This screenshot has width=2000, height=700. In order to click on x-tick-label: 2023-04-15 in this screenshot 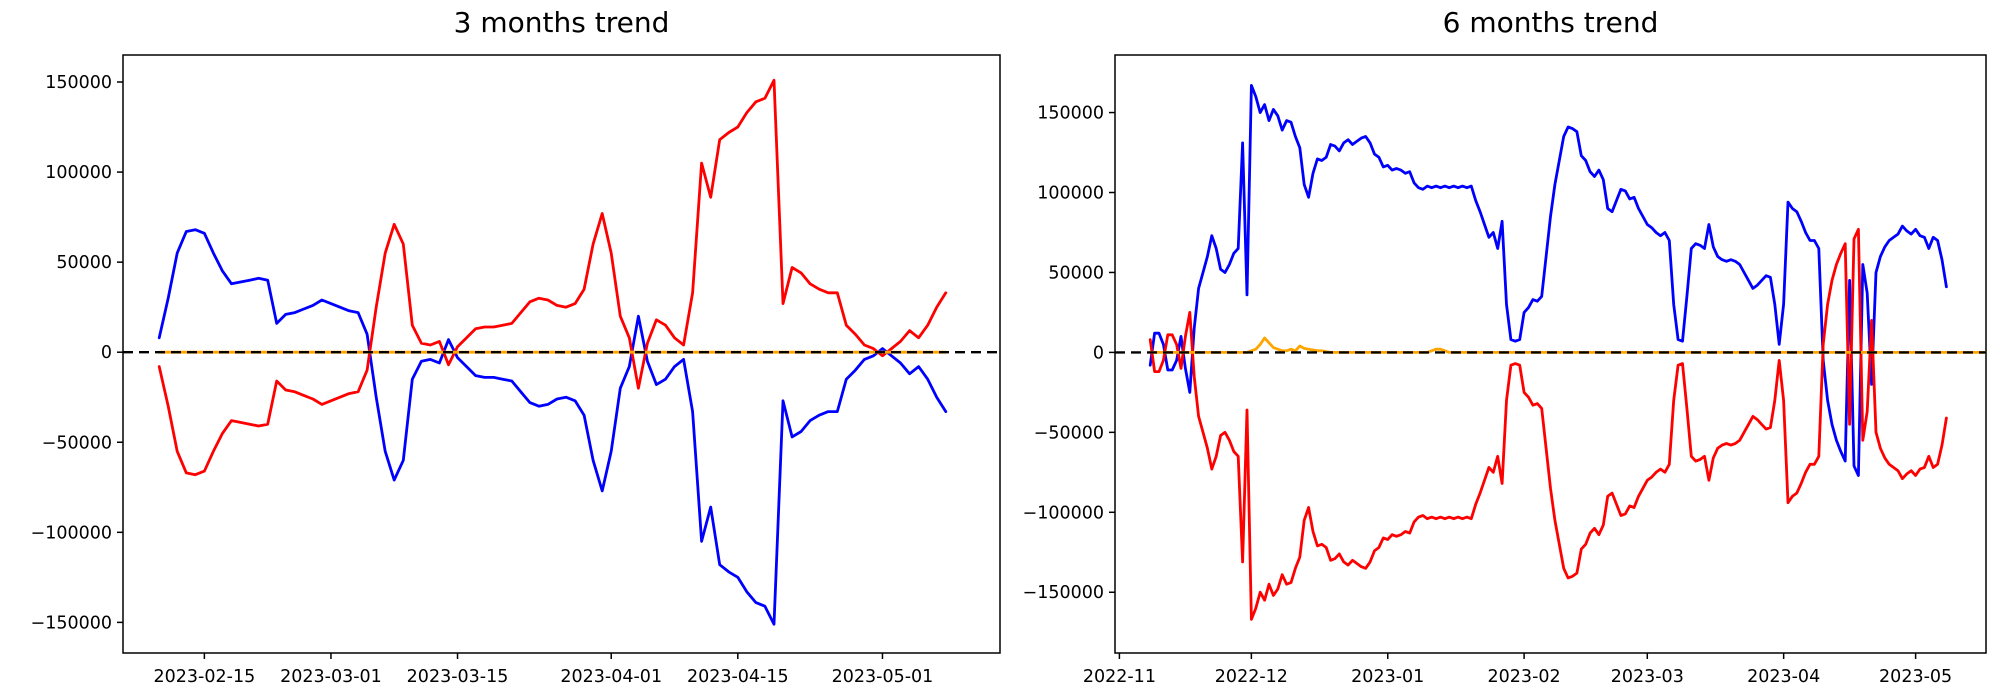, I will do `click(738, 677)`.